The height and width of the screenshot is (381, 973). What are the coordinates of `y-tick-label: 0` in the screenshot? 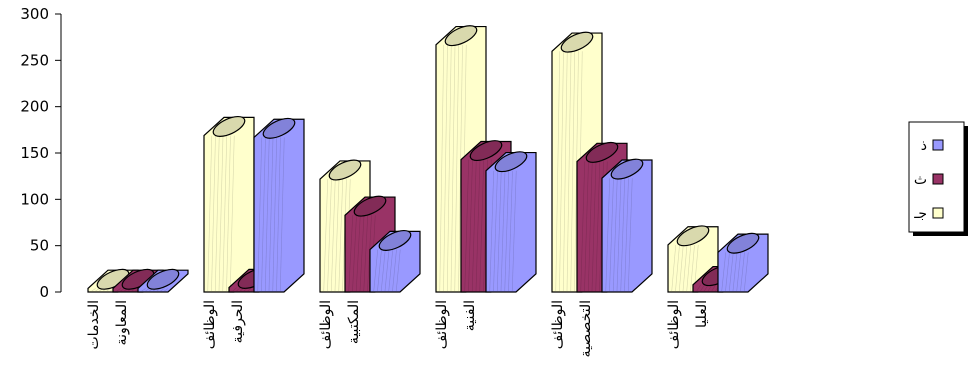 It's located at (44, 292).